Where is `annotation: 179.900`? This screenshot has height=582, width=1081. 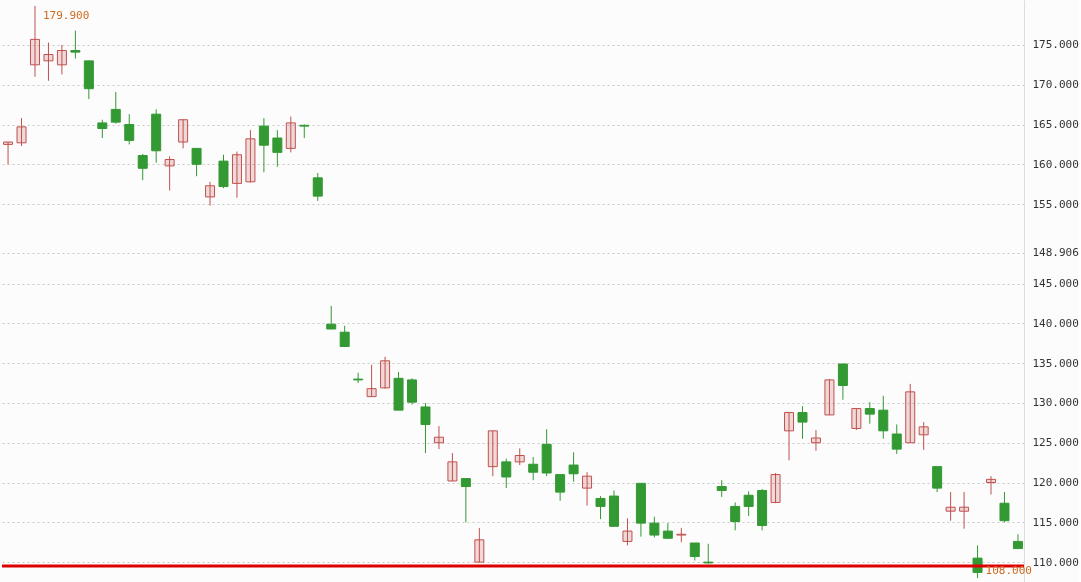
annotation: 179.900 is located at coordinates (66, 15).